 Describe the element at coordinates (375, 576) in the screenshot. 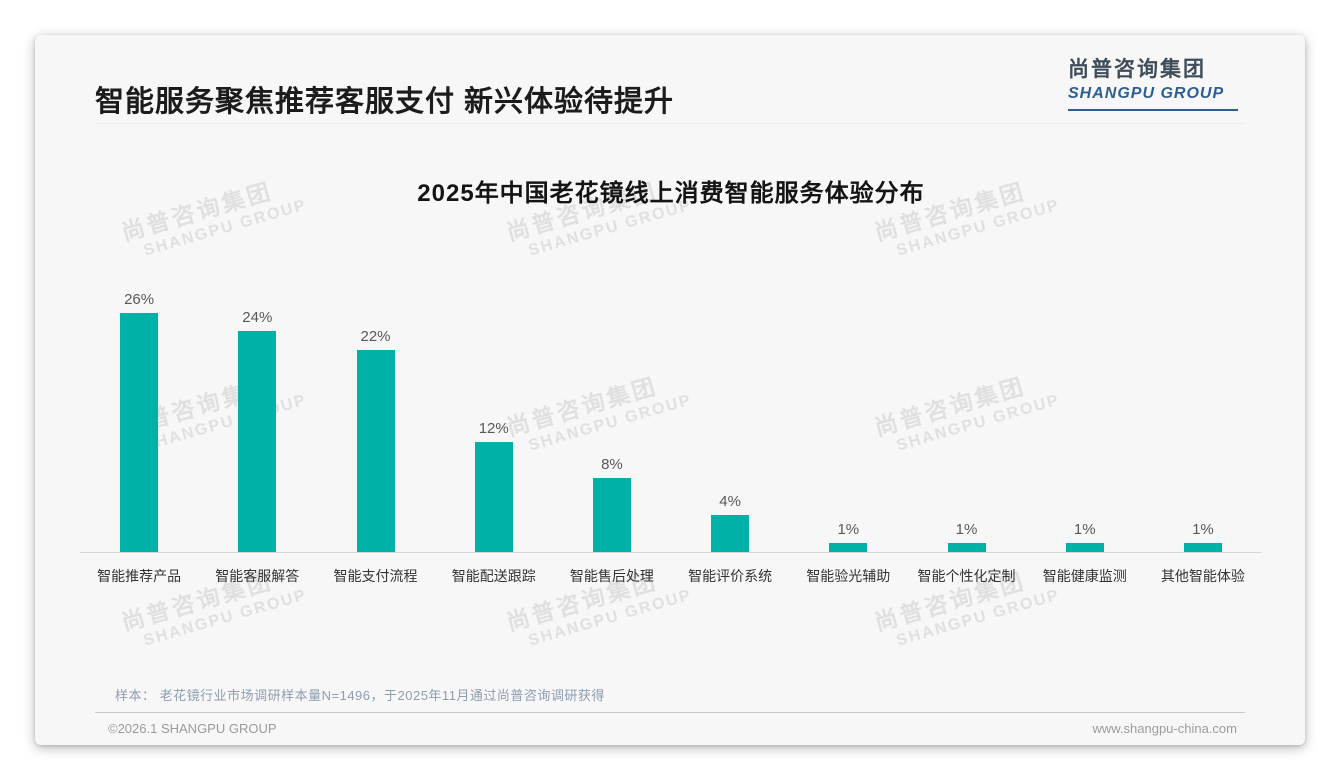

I see `category-label: 智能支付流程` at that location.